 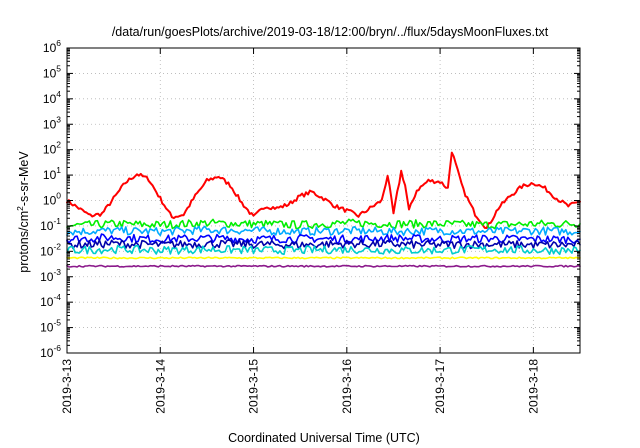 What do you see at coordinates (440, 386) in the screenshot?
I see `x-tick-label: 2019-3-17` at bounding box center [440, 386].